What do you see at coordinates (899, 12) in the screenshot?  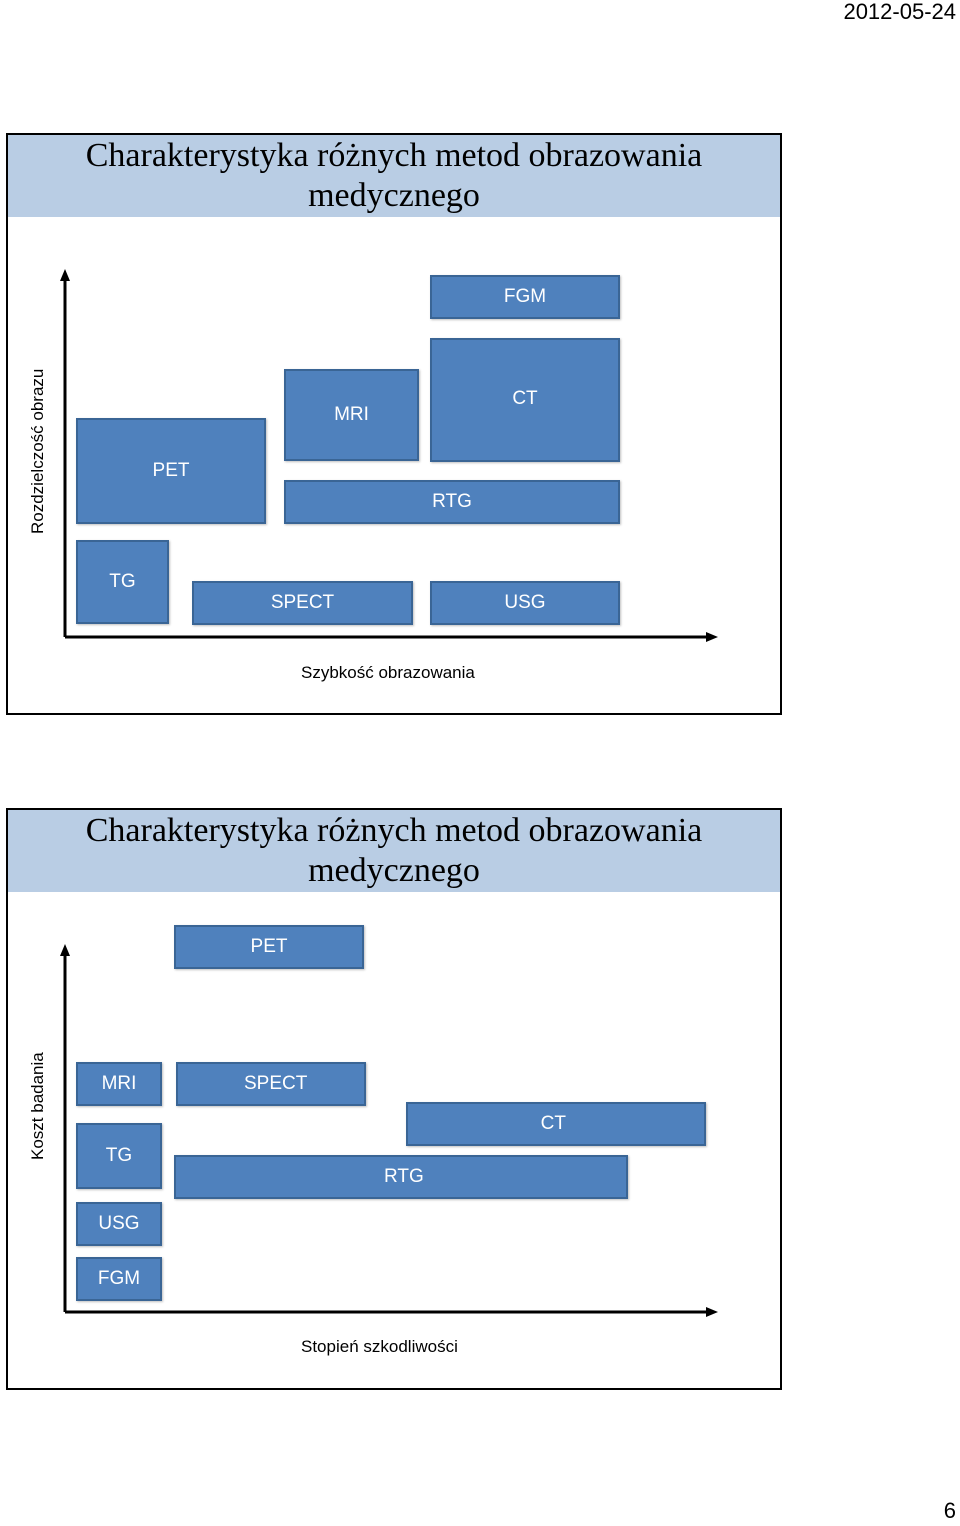 I see `date-header: 2012-05-24` at bounding box center [899, 12].